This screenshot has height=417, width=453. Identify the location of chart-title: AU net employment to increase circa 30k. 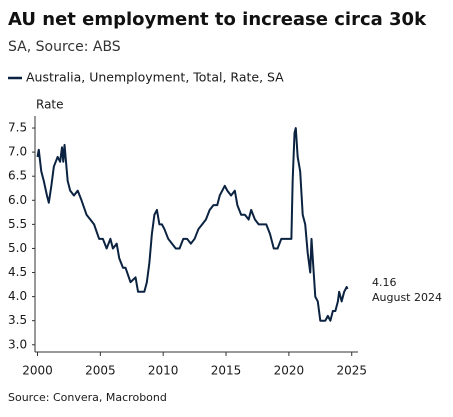
(217, 19).